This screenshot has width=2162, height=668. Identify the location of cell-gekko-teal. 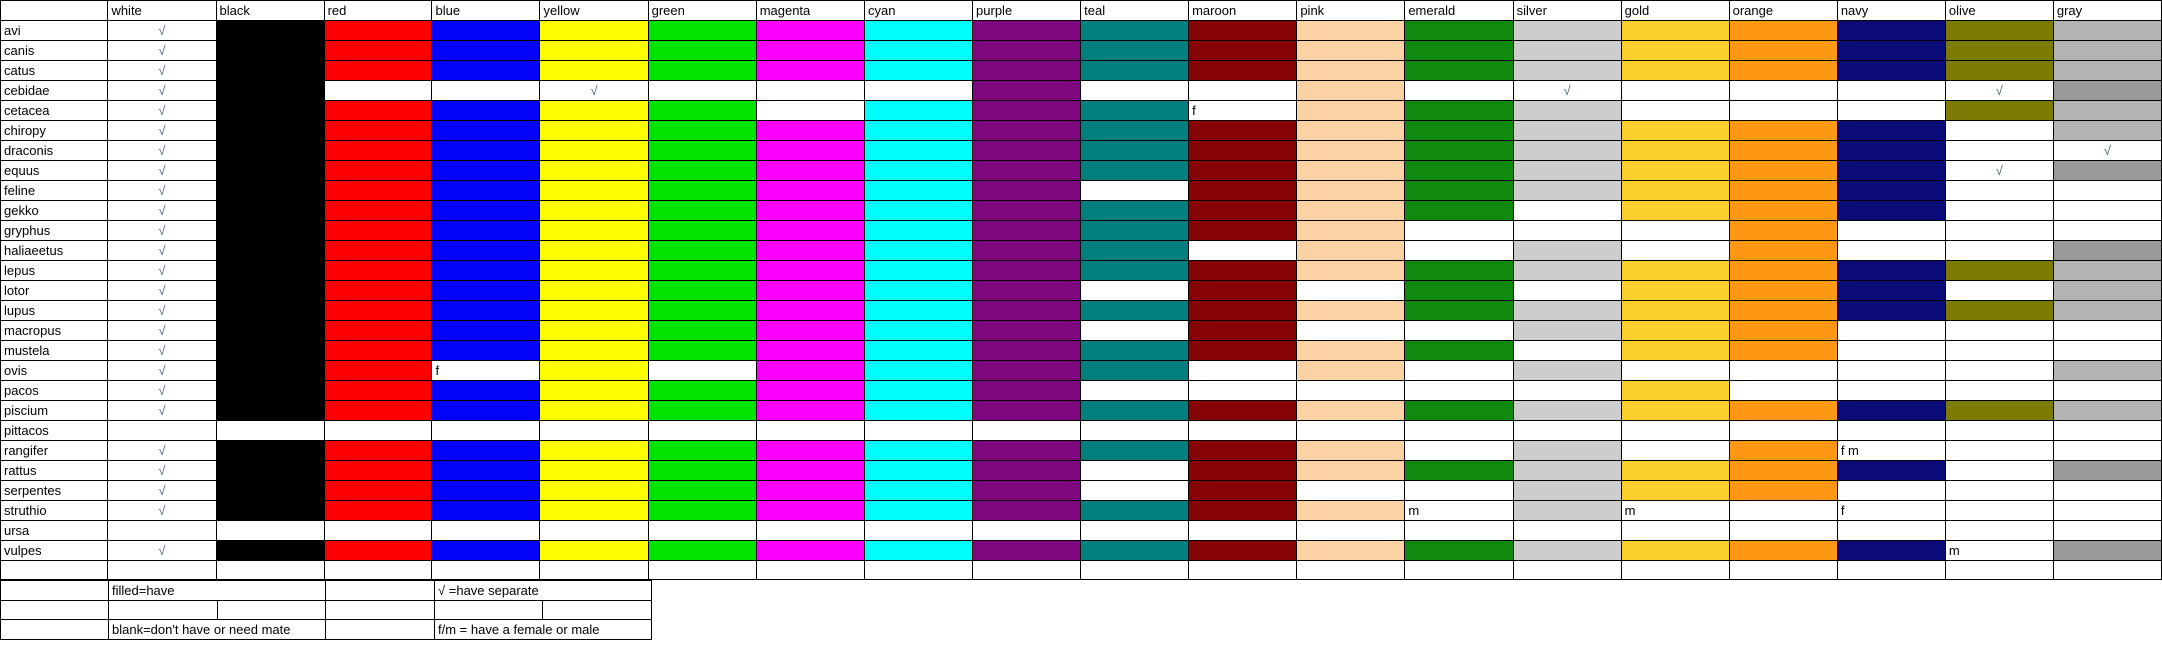
(1135, 210).